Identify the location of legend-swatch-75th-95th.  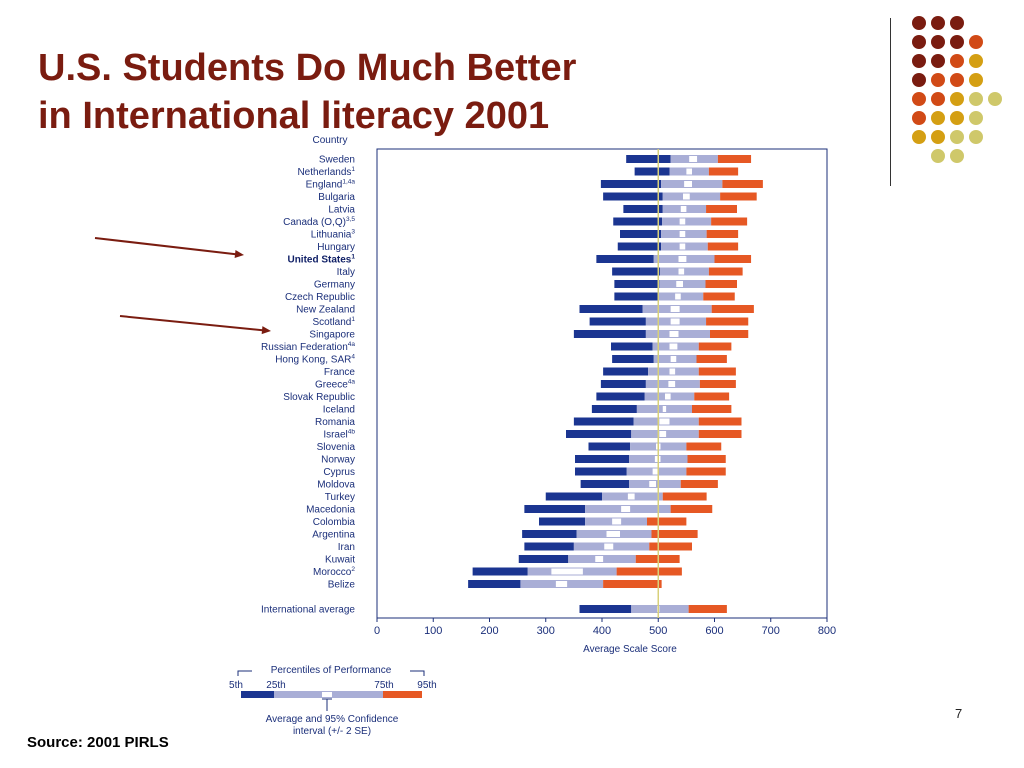
(402, 694).